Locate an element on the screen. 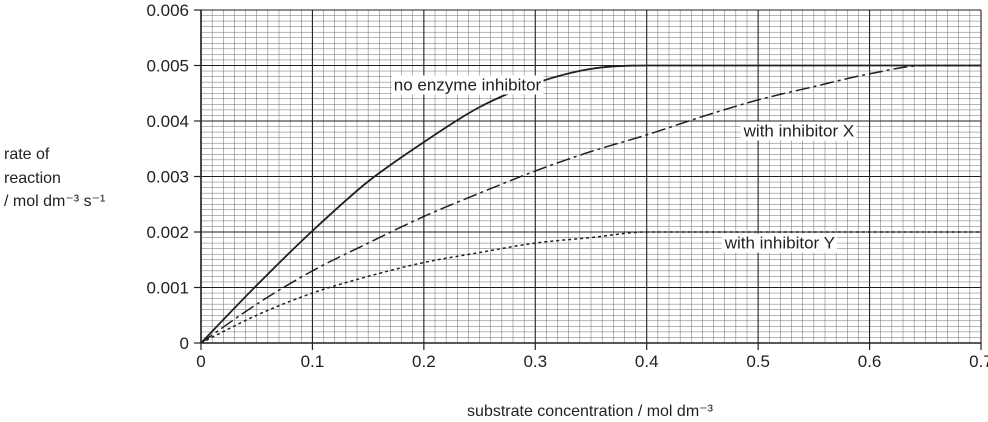  label-group-with-inhibitor-x: with inhibitor X is located at coordinates (798, 131).